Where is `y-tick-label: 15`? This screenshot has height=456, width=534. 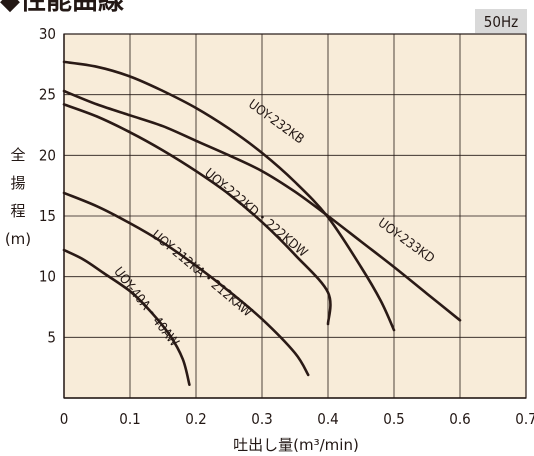 y-tick-label: 15 is located at coordinates (47, 216).